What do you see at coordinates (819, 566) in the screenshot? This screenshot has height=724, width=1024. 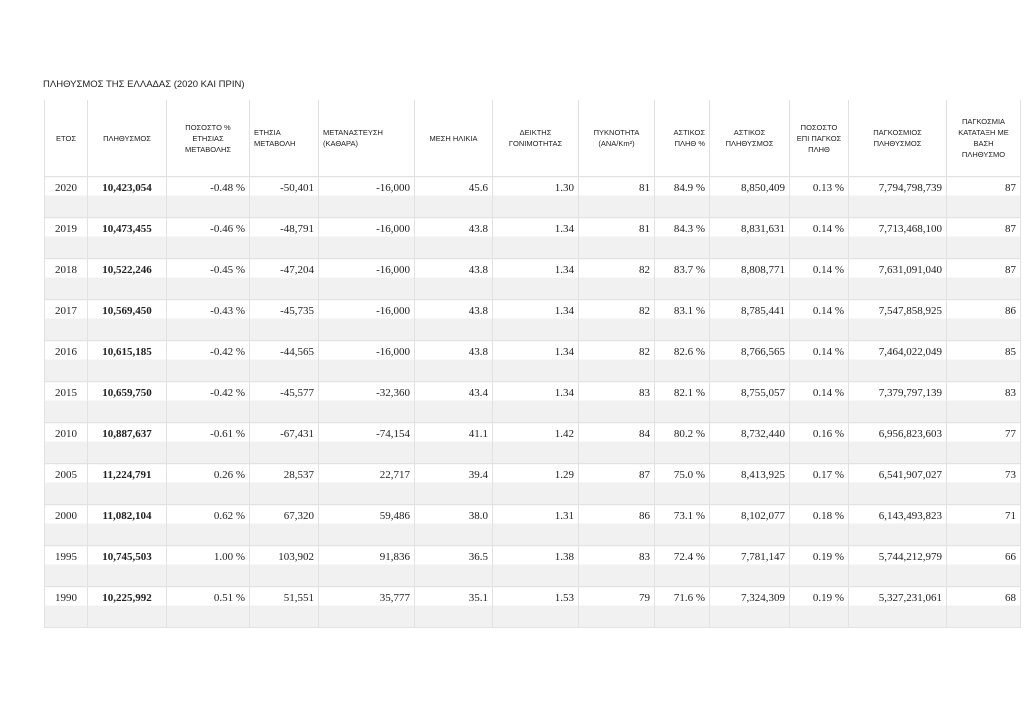 I see `table-cell: 0.19 %` at bounding box center [819, 566].